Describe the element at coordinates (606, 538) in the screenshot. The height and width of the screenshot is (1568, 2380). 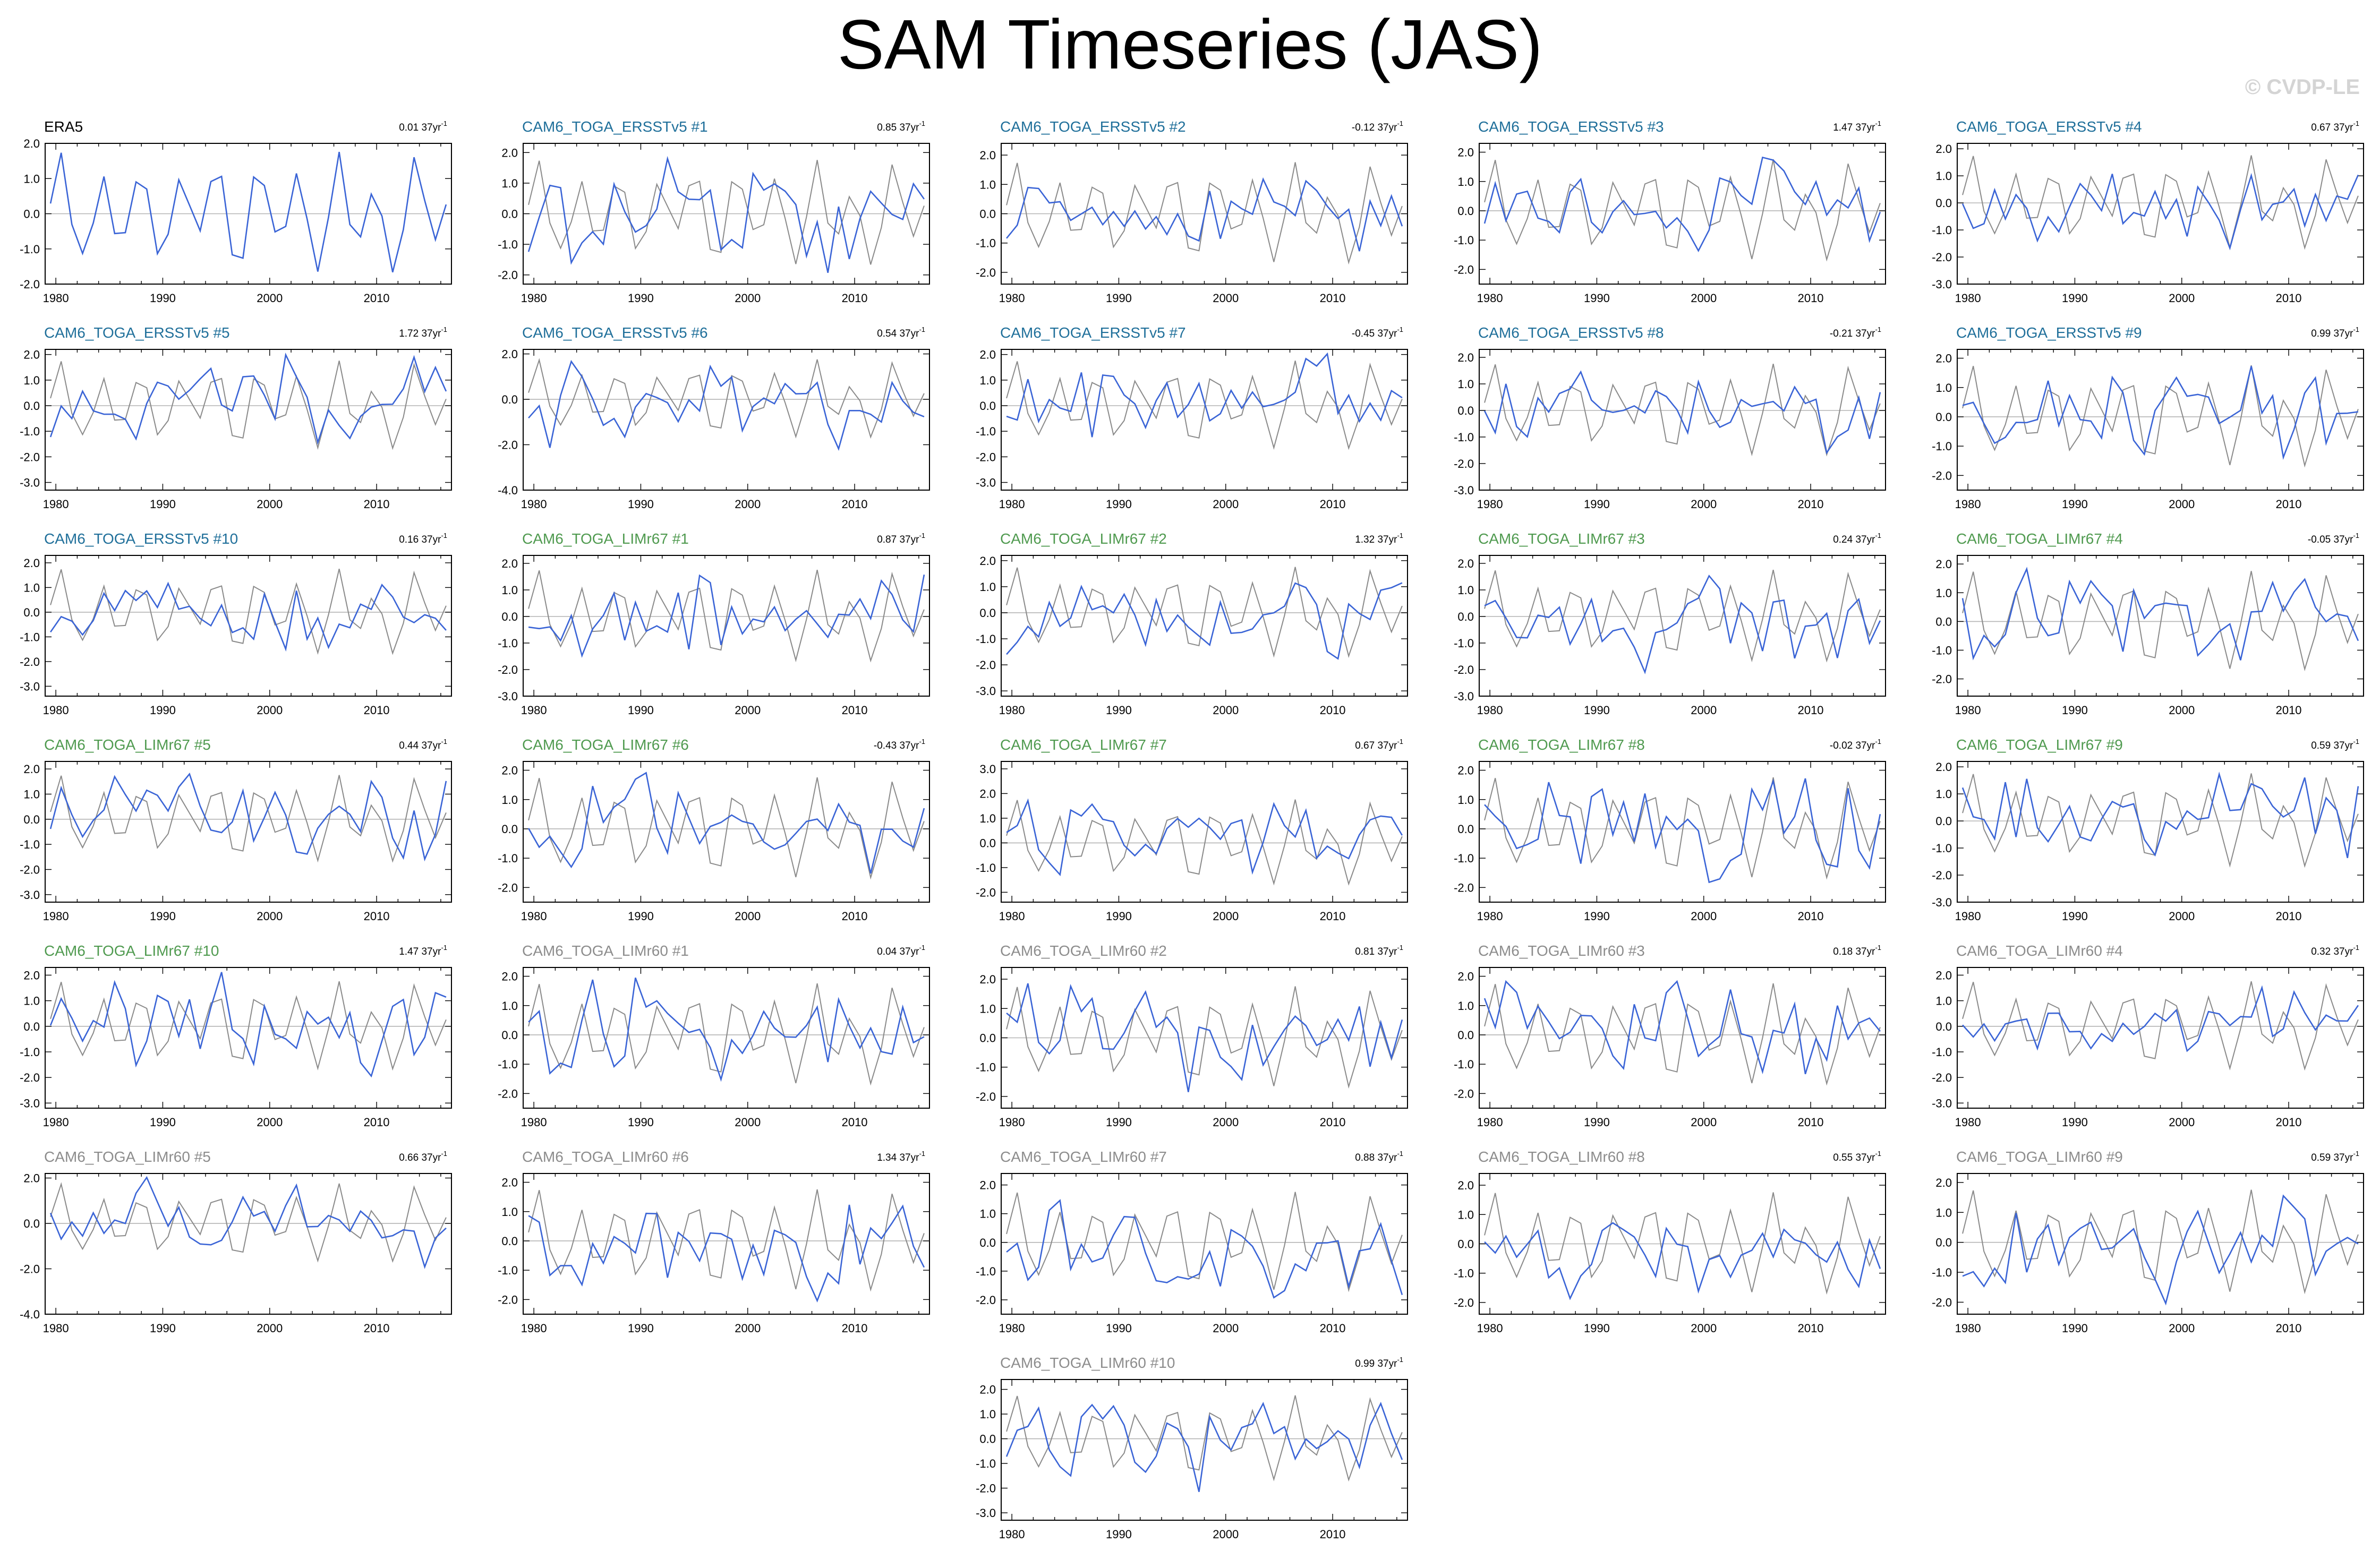
I see `panel-title: CAM6_TOGA_LIMr67 #1` at that location.